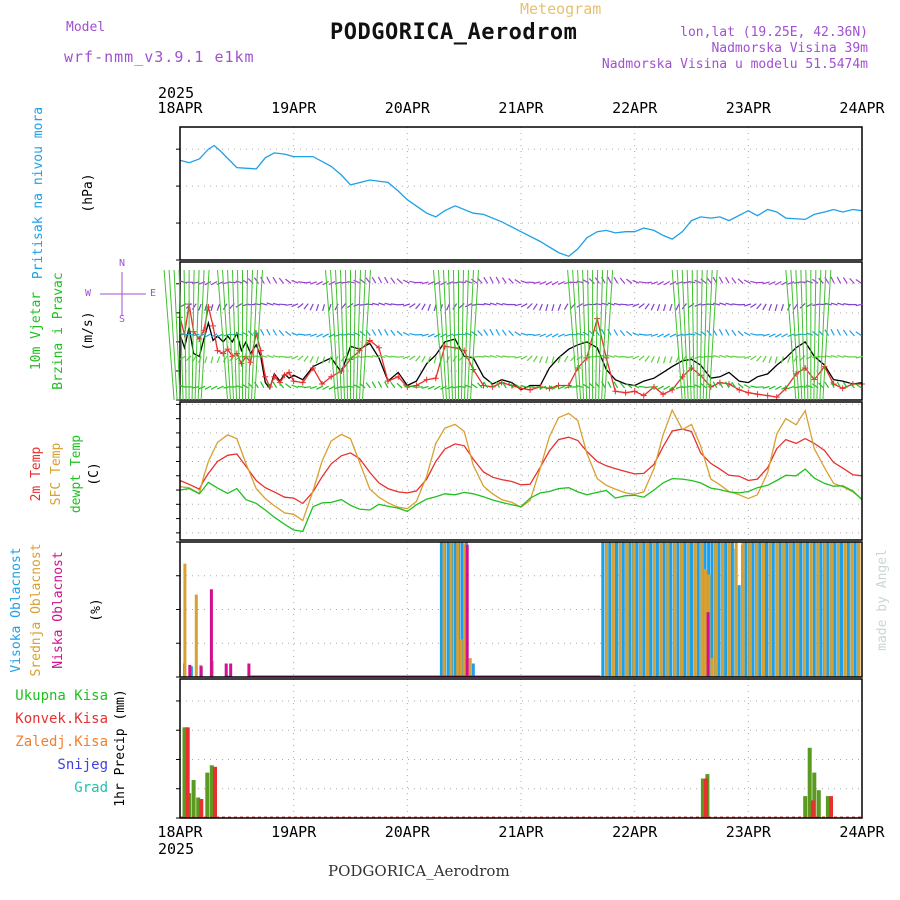 This screenshot has width=900, height=900. Describe the element at coordinates (88, 330) in the screenshot. I see `wind-unit: (m/s)` at that location.